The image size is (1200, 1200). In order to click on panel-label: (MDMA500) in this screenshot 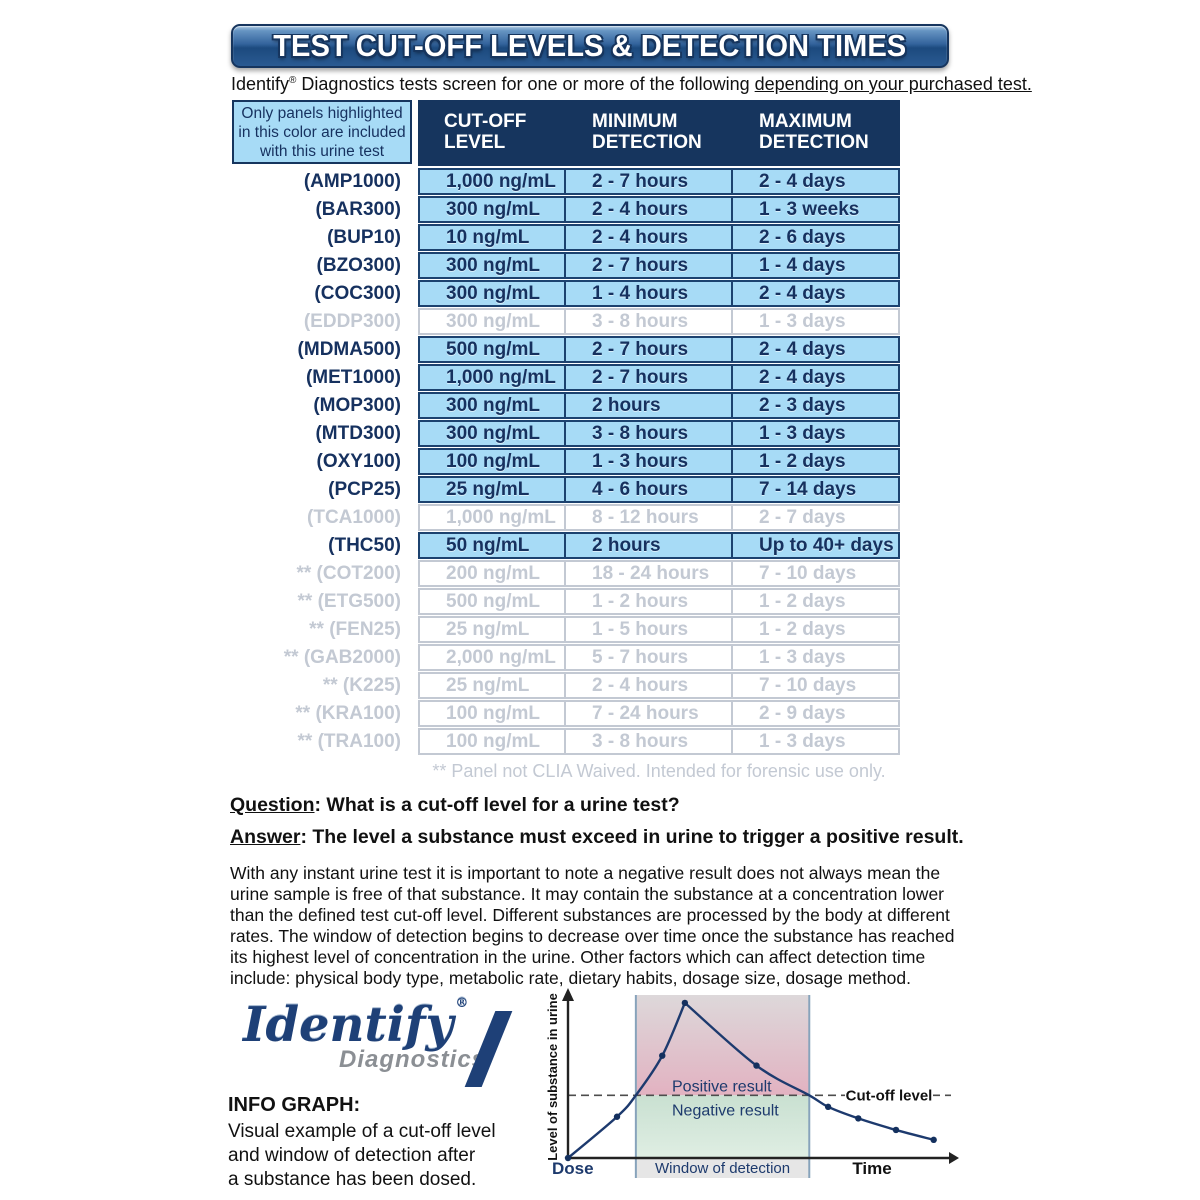, I will do `click(349, 349)`.